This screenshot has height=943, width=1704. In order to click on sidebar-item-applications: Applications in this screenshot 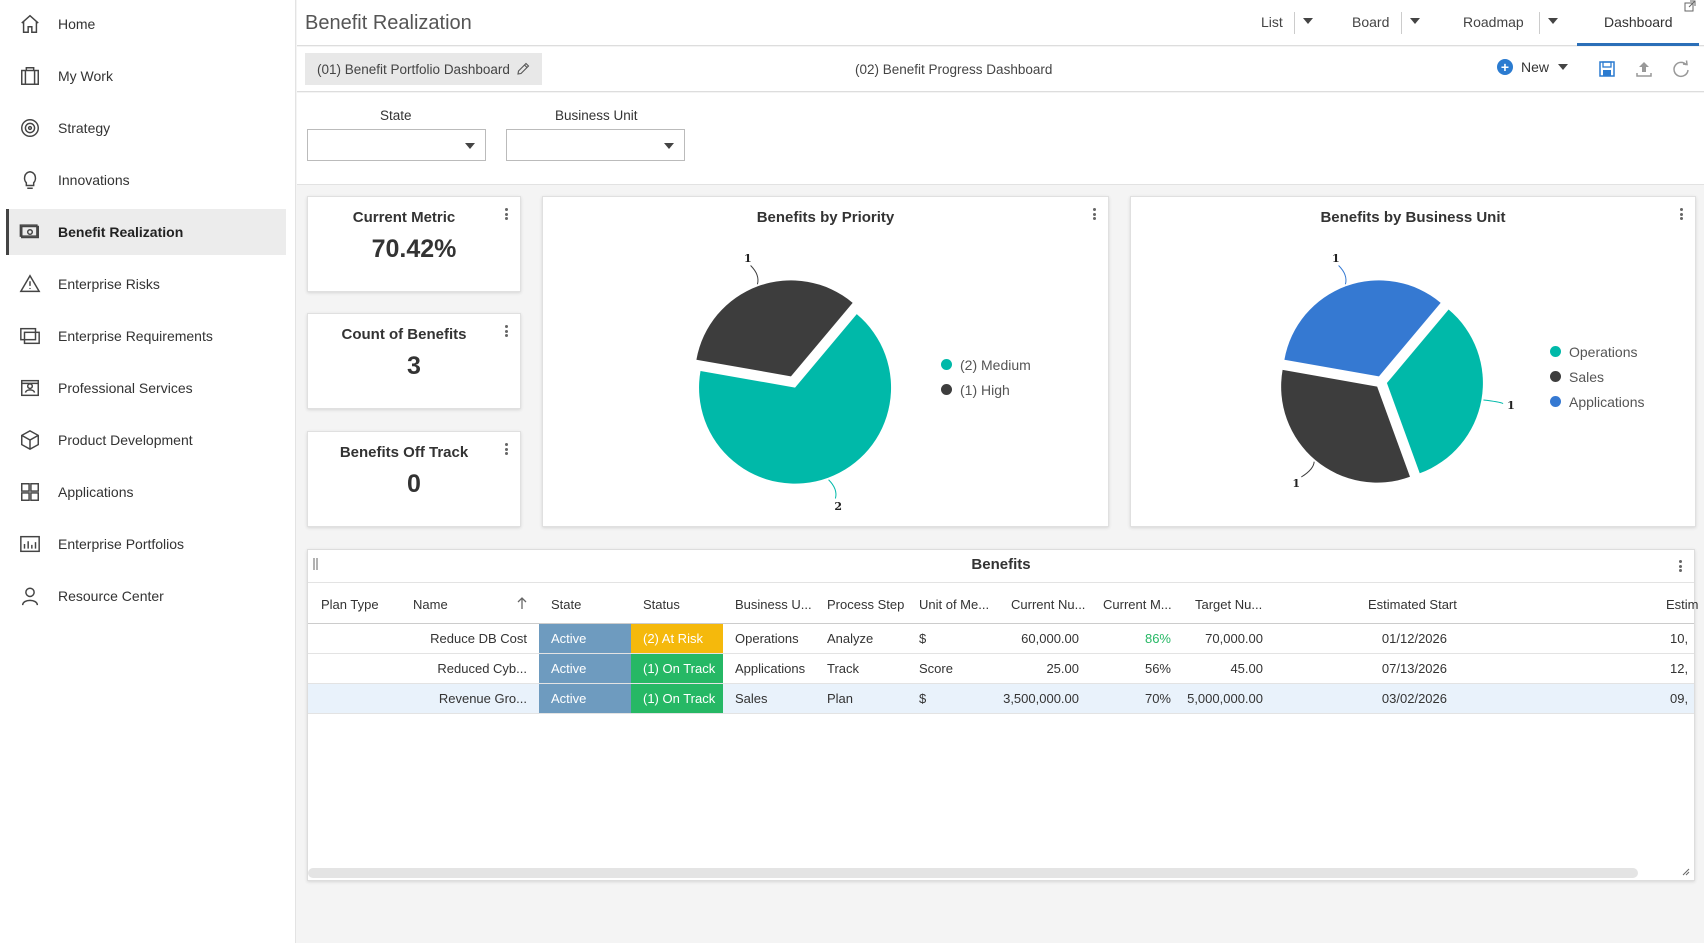, I will do `click(146, 492)`.